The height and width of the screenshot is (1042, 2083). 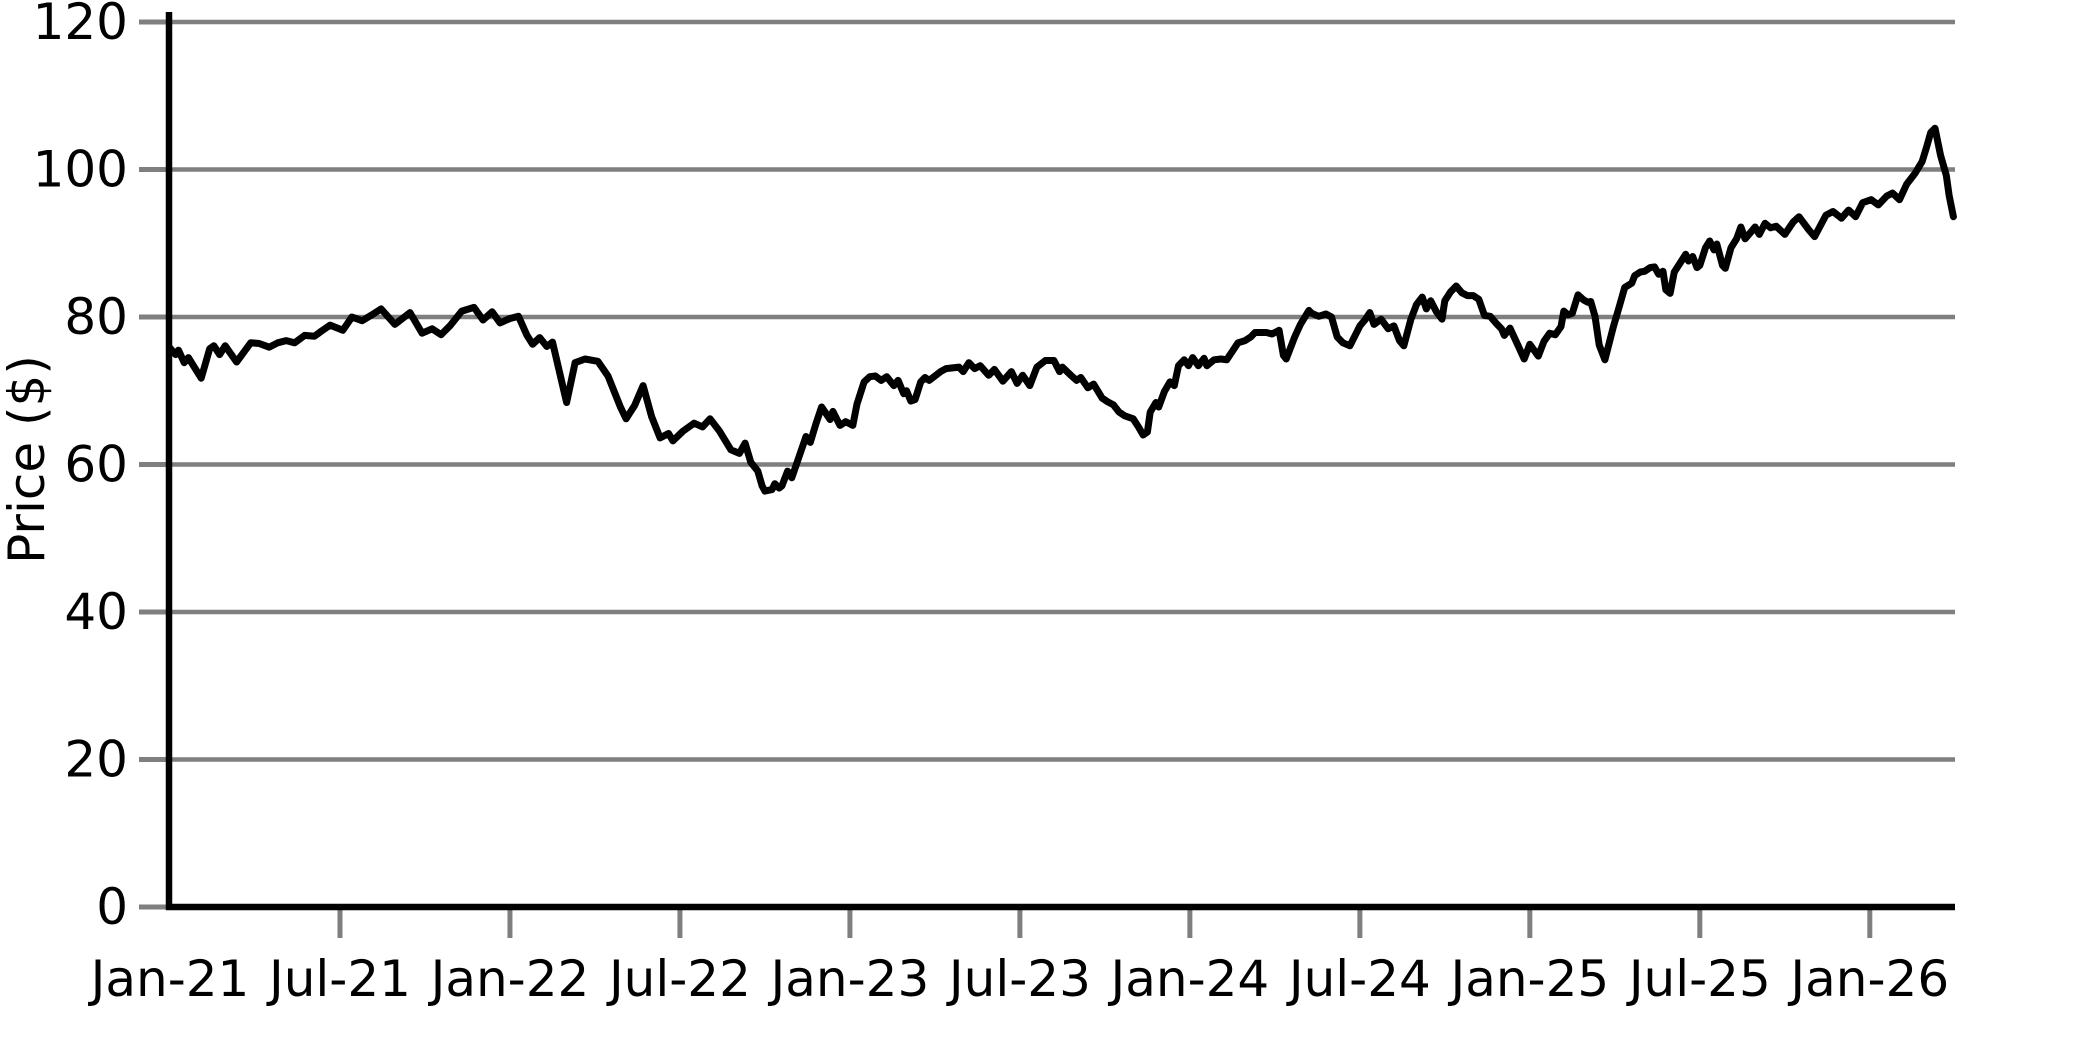 I want to click on y-tick-label: 20, so click(x=96, y=760).